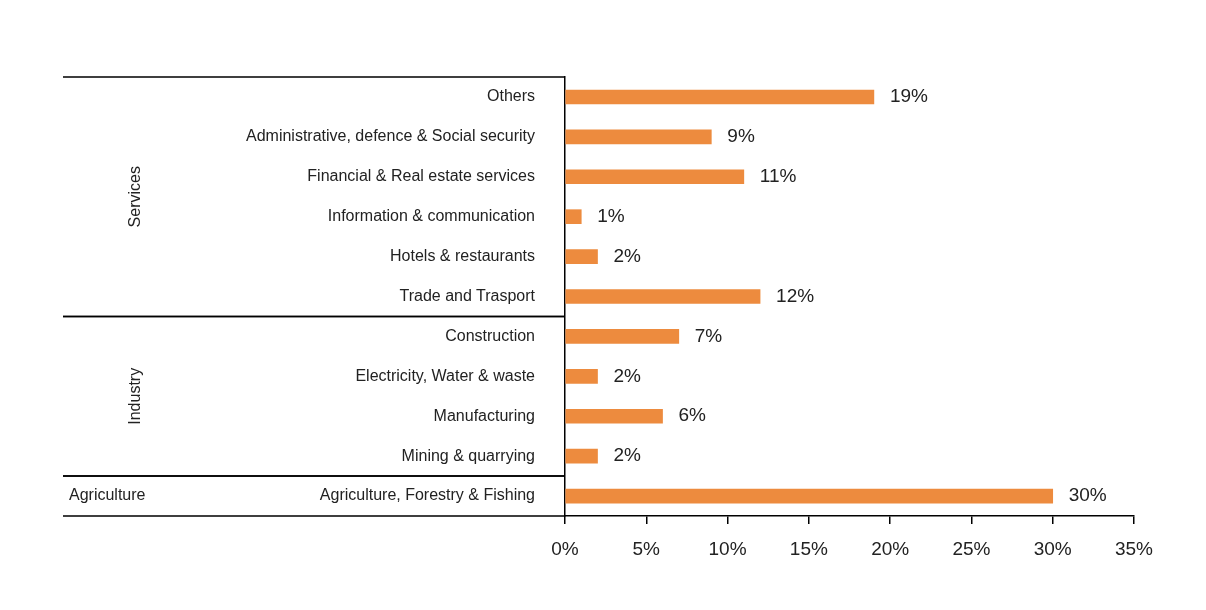 This screenshot has width=1206, height=610. I want to click on y-tick-label: Electricity, Water & waste, so click(445, 375).